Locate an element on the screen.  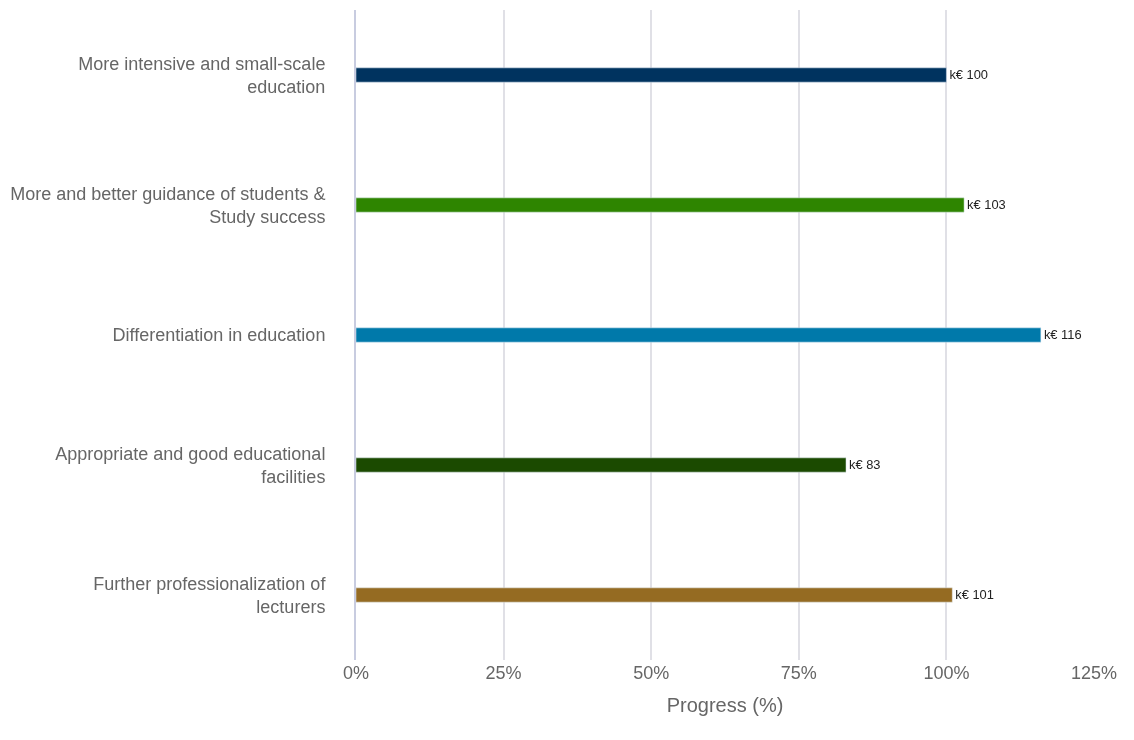
x-tick-label: 125% is located at coordinates (1094, 673).